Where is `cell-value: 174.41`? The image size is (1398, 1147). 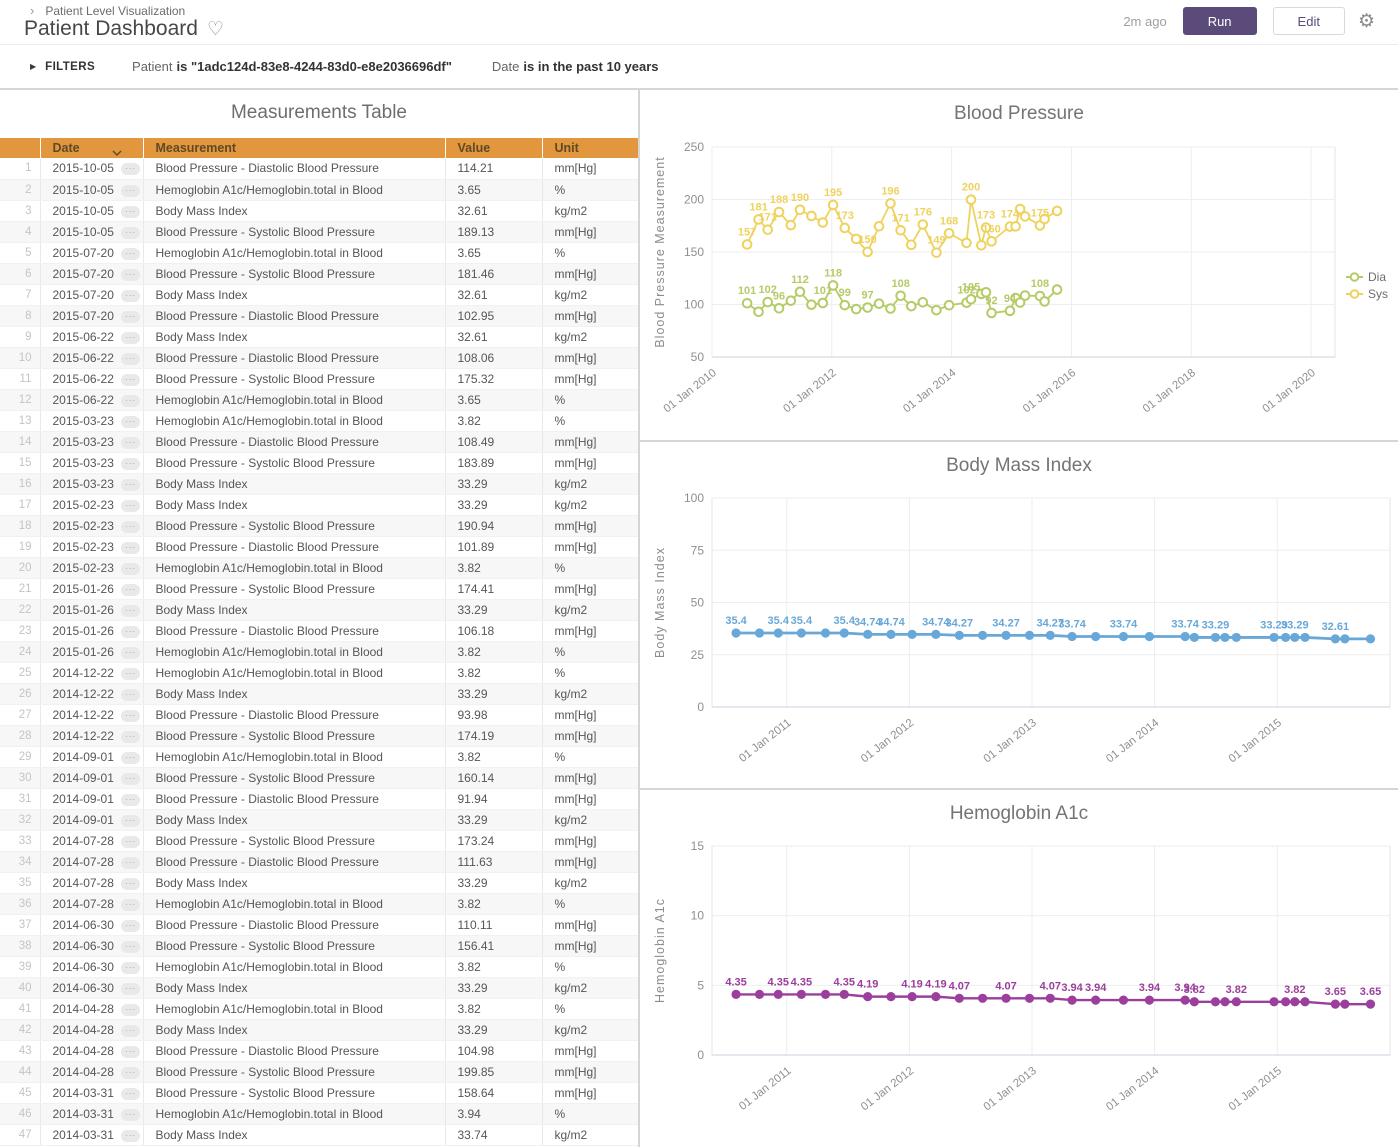 cell-value: 174.41 is located at coordinates (494, 589).